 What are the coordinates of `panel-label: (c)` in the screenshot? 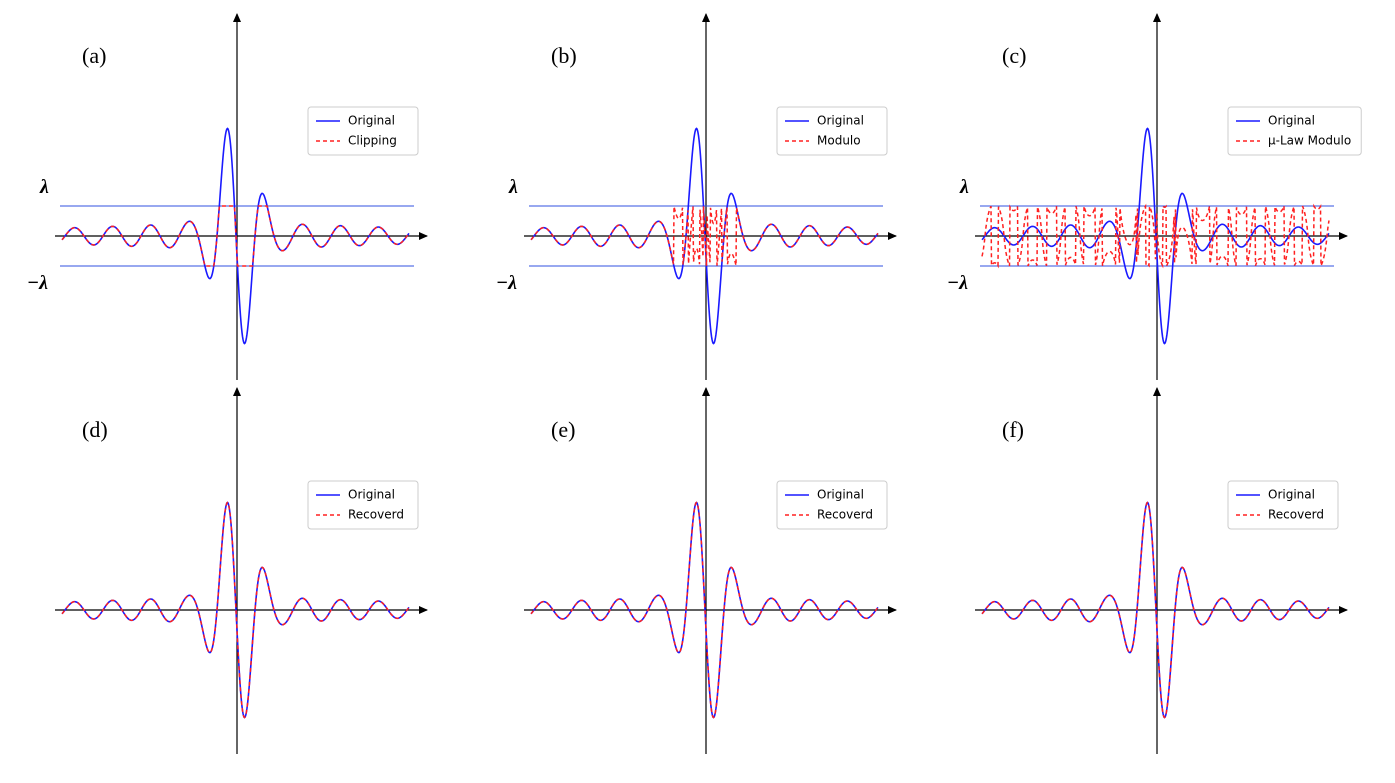 It's located at (1014, 55).